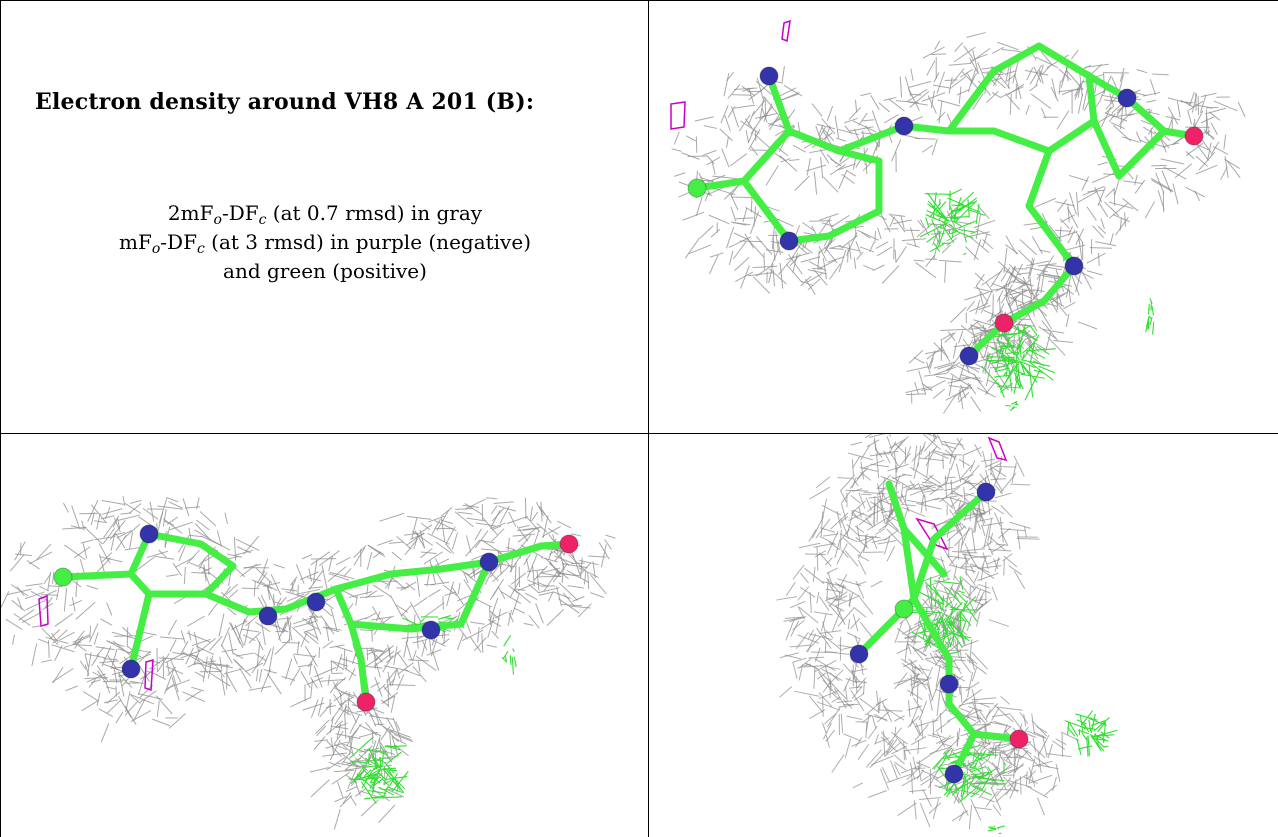 This screenshot has height=837, width=1278. Describe the element at coordinates (285, 102) in the screenshot. I see `caption-title: Electron density around VH8 A 201 (B):` at that location.